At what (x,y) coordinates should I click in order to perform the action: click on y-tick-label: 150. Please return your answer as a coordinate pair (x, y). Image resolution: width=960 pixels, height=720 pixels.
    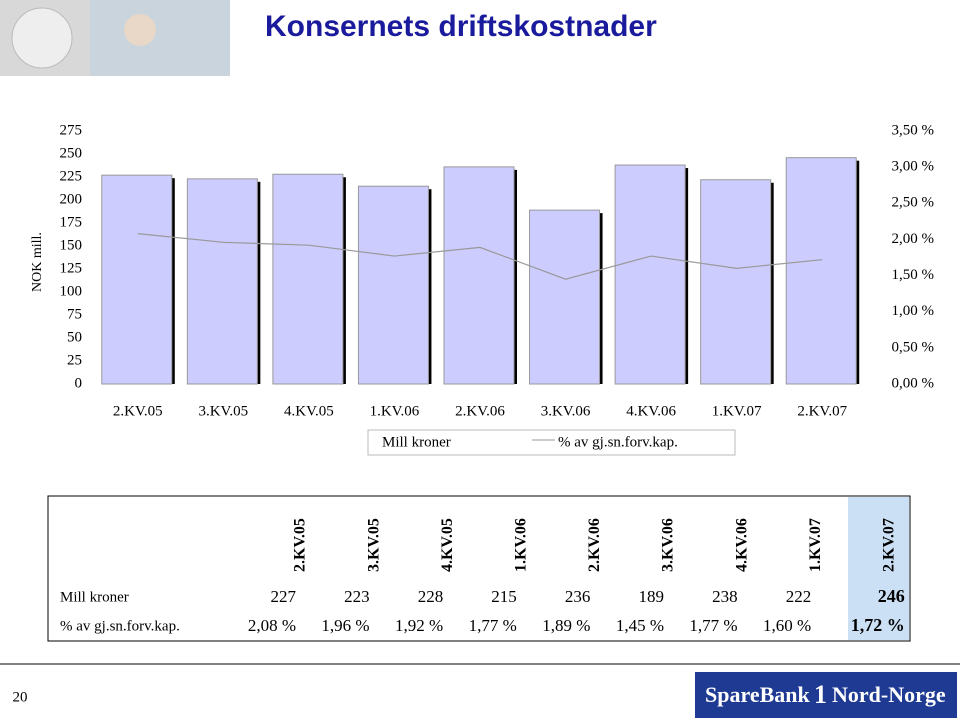
    Looking at the image, I should click on (71, 245).